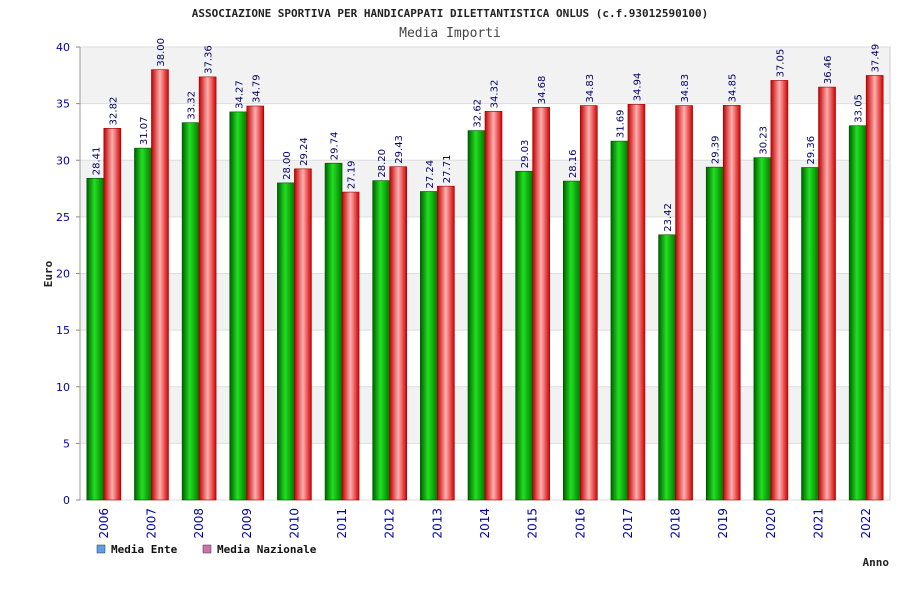 The height and width of the screenshot is (600, 900). What do you see at coordinates (151, 523) in the screenshot?
I see `x-tick-label: 2007` at bounding box center [151, 523].